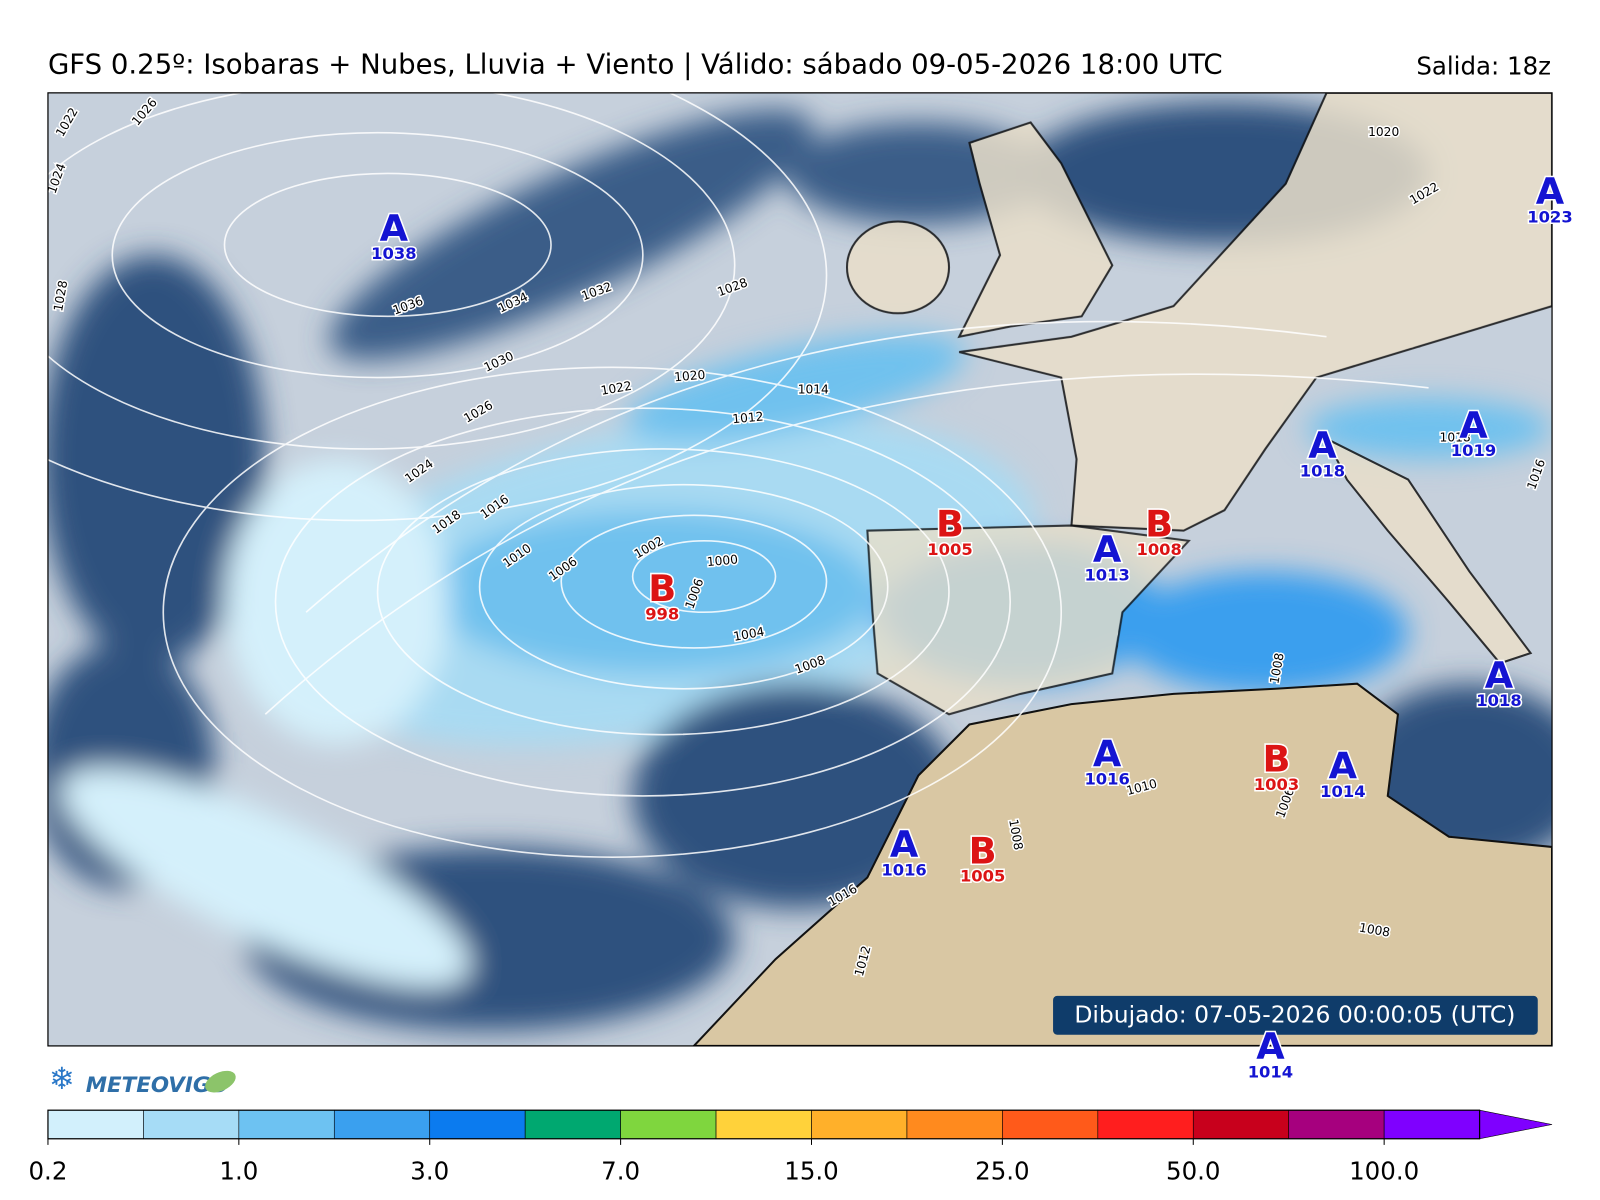 The image size is (1600, 1200). Describe the element at coordinates (1193, 1171) in the screenshot. I see `colorbar-label: 50.0` at that location.